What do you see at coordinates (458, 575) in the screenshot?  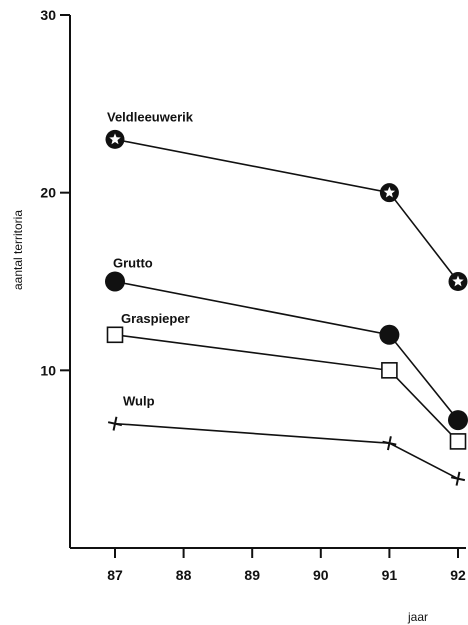 I see `x-tick-label: 92` at bounding box center [458, 575].